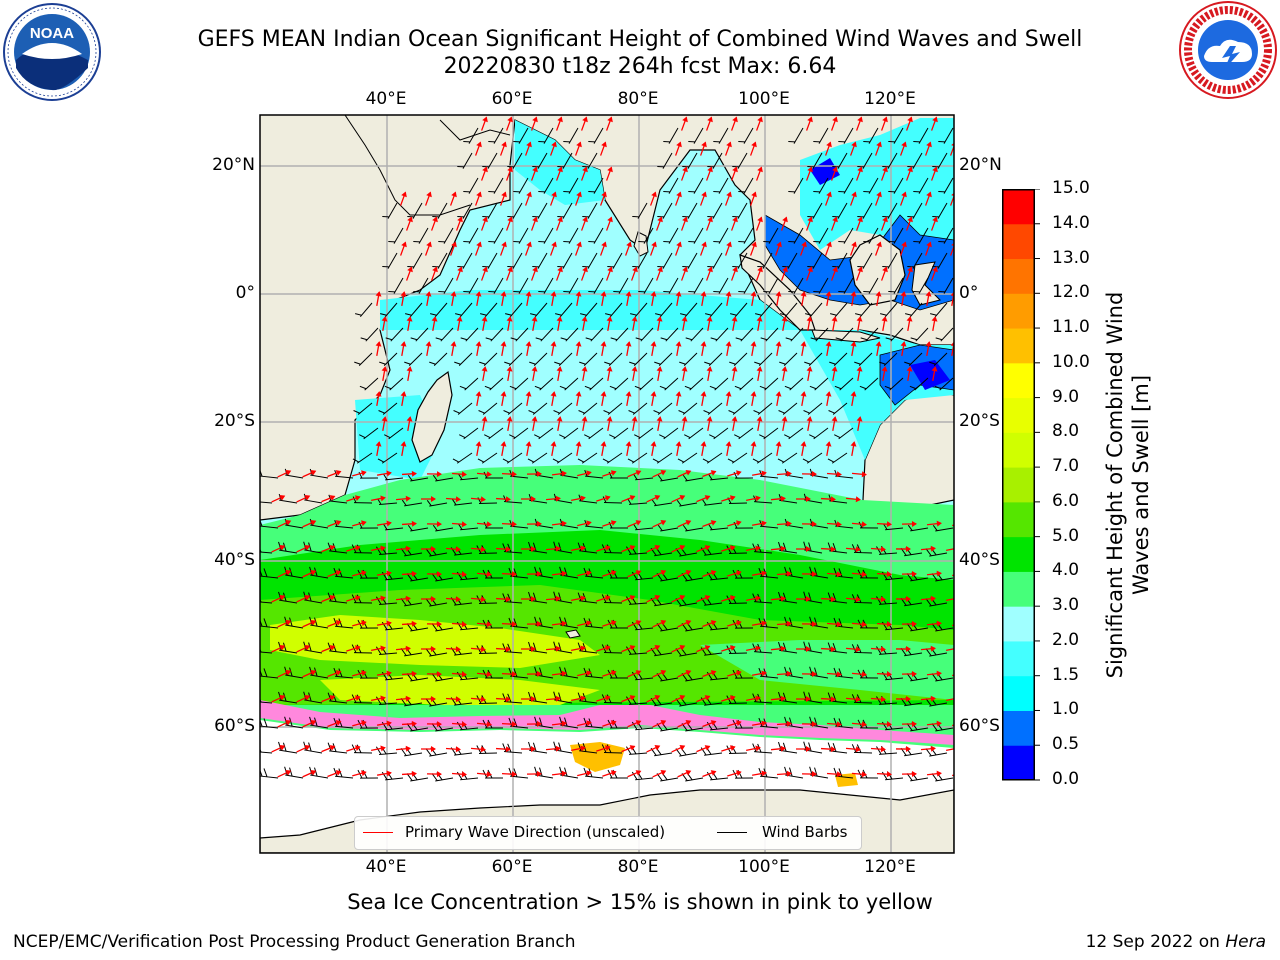 This screenshot has height=960, width=1280. I want to click on noaa-logo-text: NOAA, so click(52, 33).